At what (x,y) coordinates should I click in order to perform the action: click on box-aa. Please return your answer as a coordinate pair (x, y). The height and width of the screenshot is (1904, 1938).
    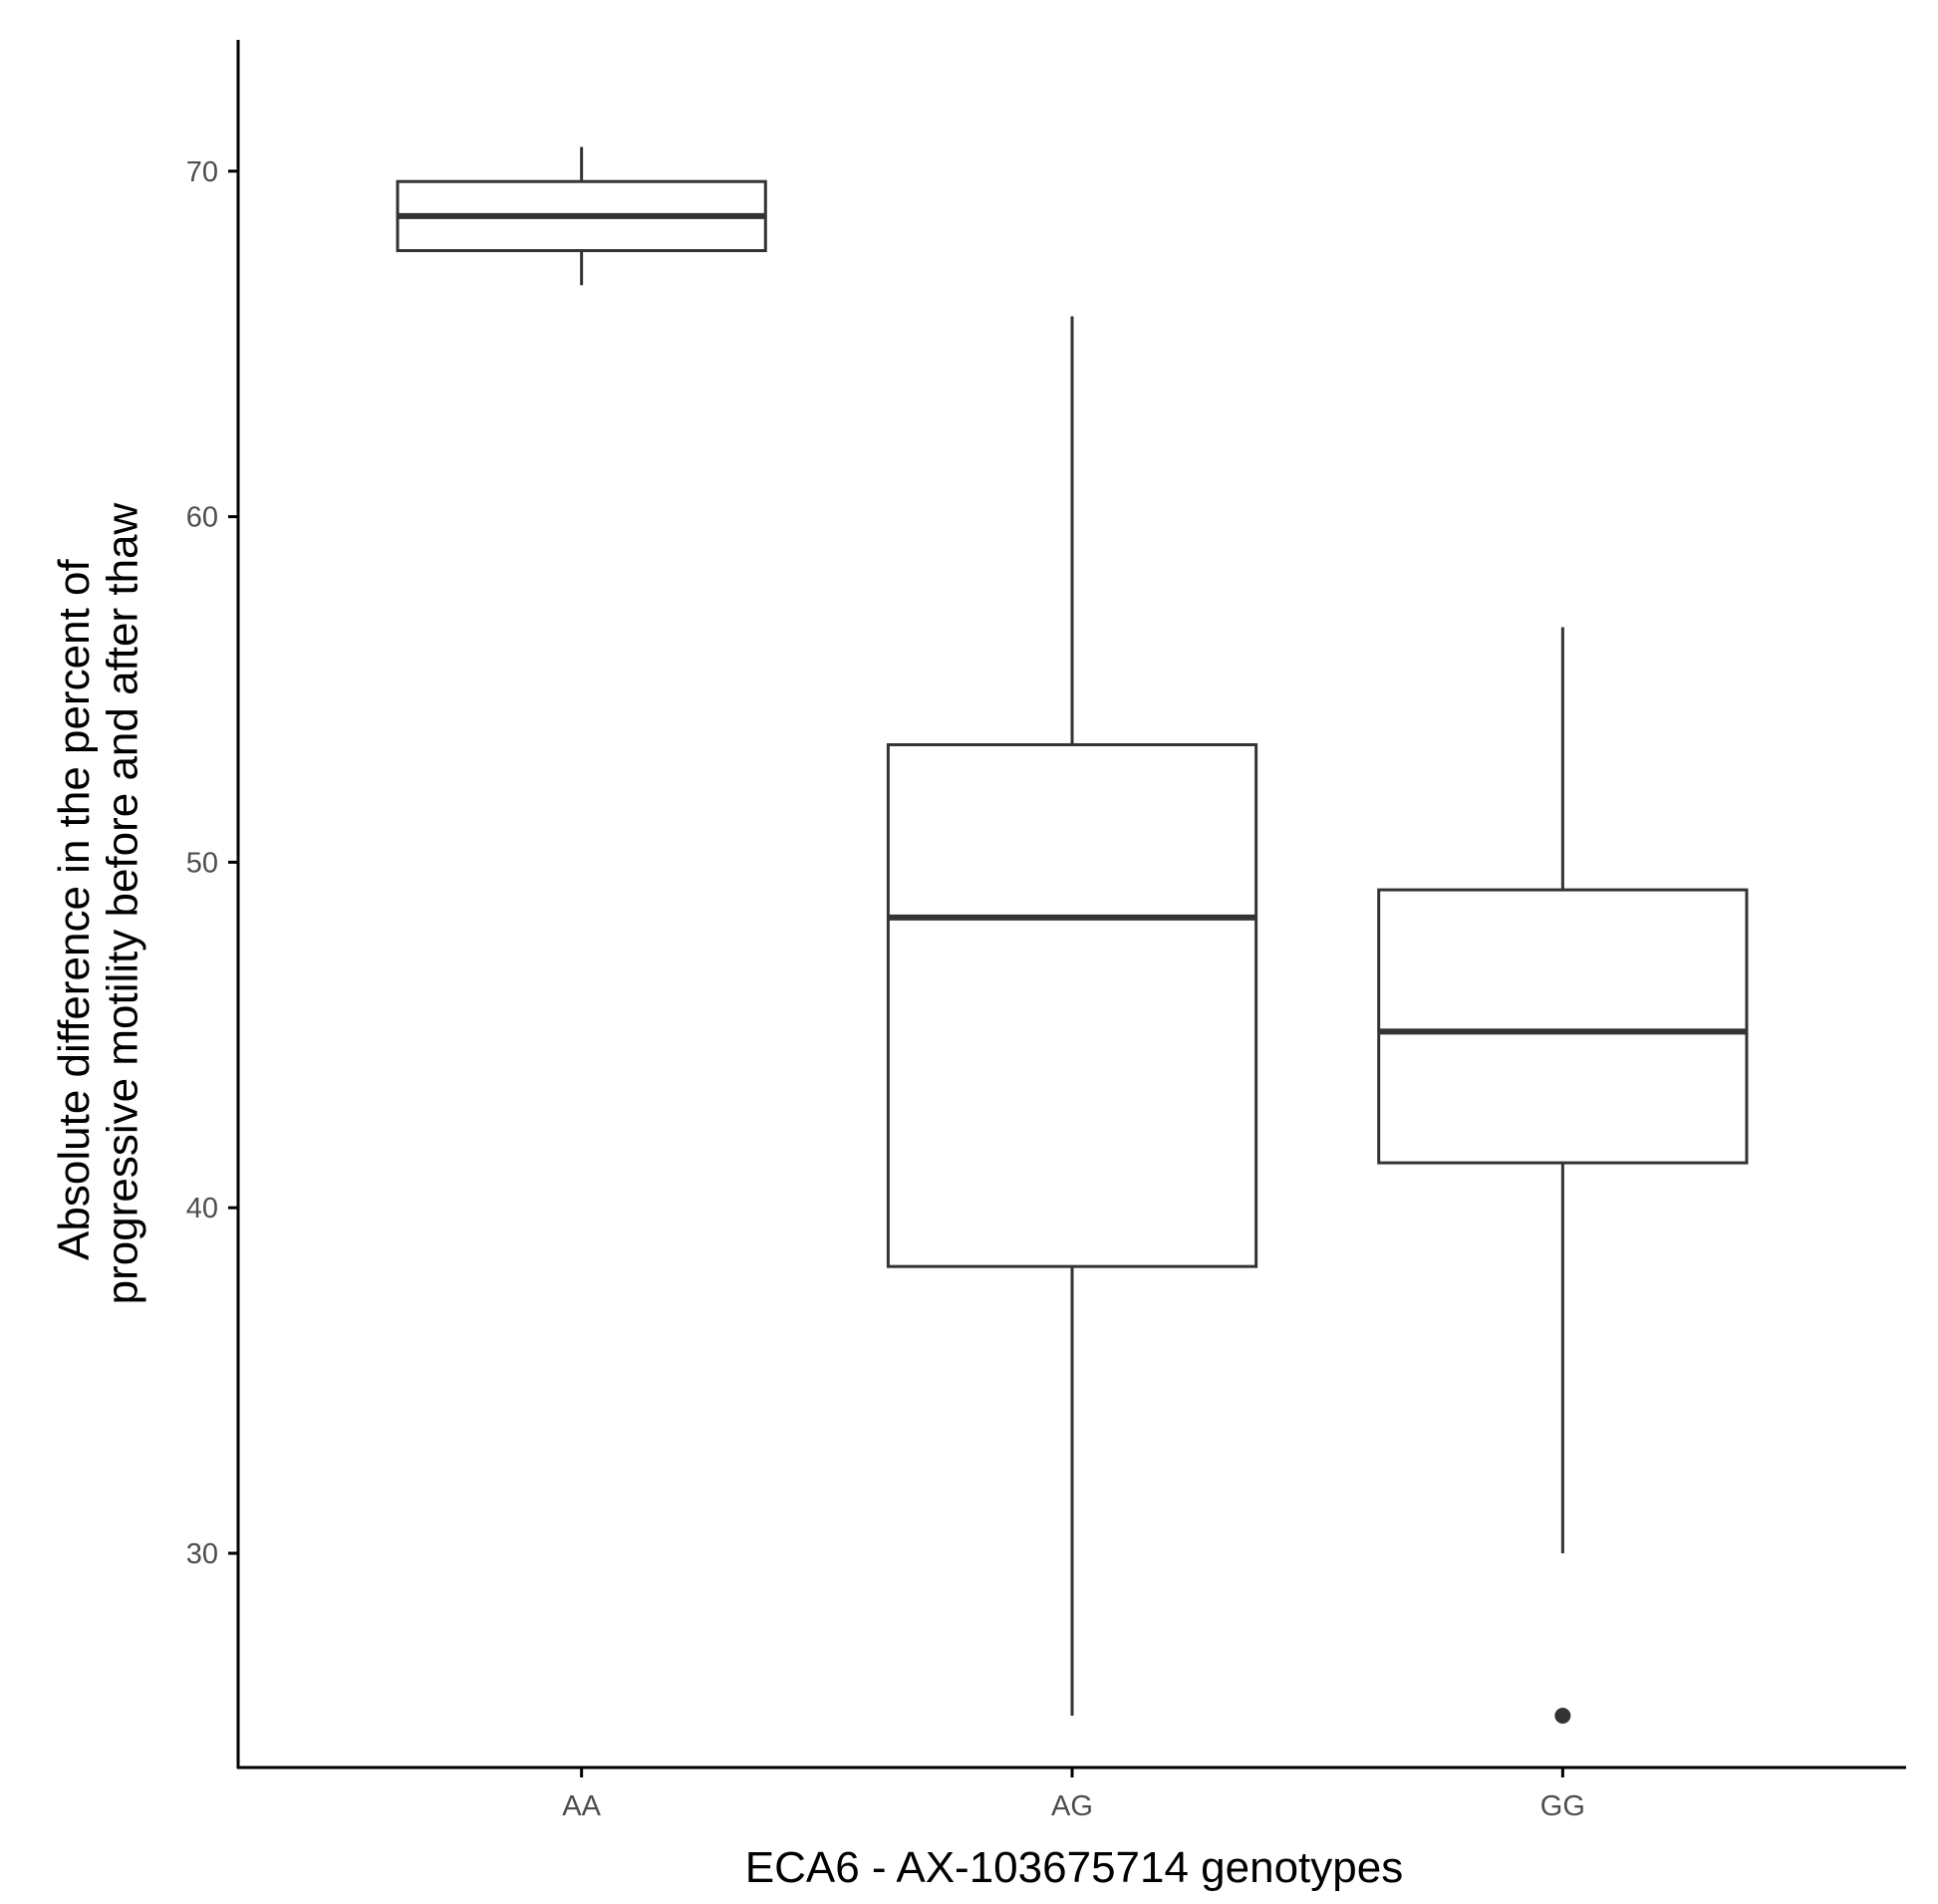
    Looking at the image, I should click on (581, 216).